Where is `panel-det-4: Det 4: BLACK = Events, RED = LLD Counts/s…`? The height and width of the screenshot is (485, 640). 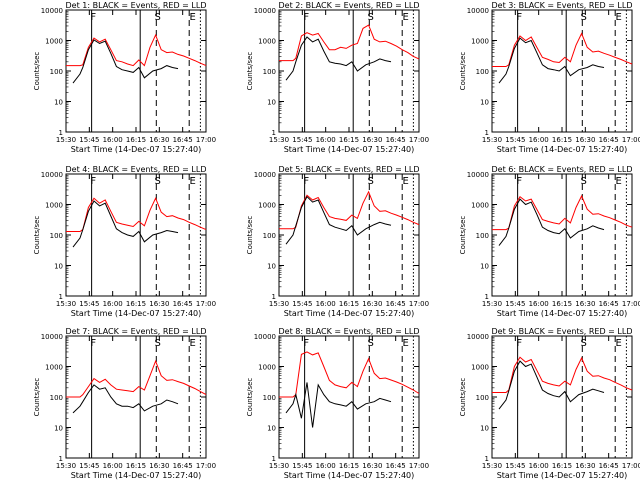
panel-det-4: Det 4: BLACK = Events, RED = LLD Counts/s… is located at coordinates (124, 241).